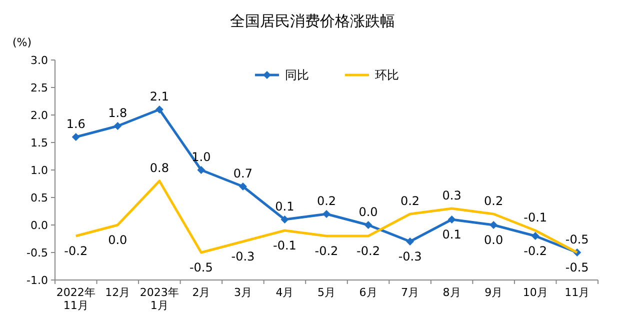 Image resolution: width=625 pixels, height=329 pixels. Describe the element at coordinates (387, 75) in the screenshot. I see `legend-label: 环比` at that location.